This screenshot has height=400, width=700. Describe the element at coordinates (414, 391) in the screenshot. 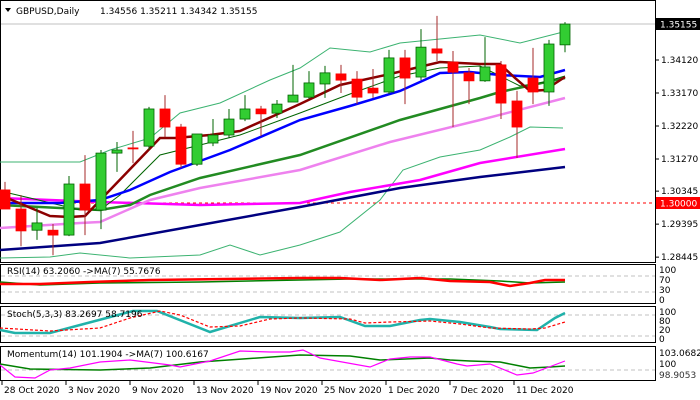

I see `x-tick-label: 1 Dec 2020` at that location.